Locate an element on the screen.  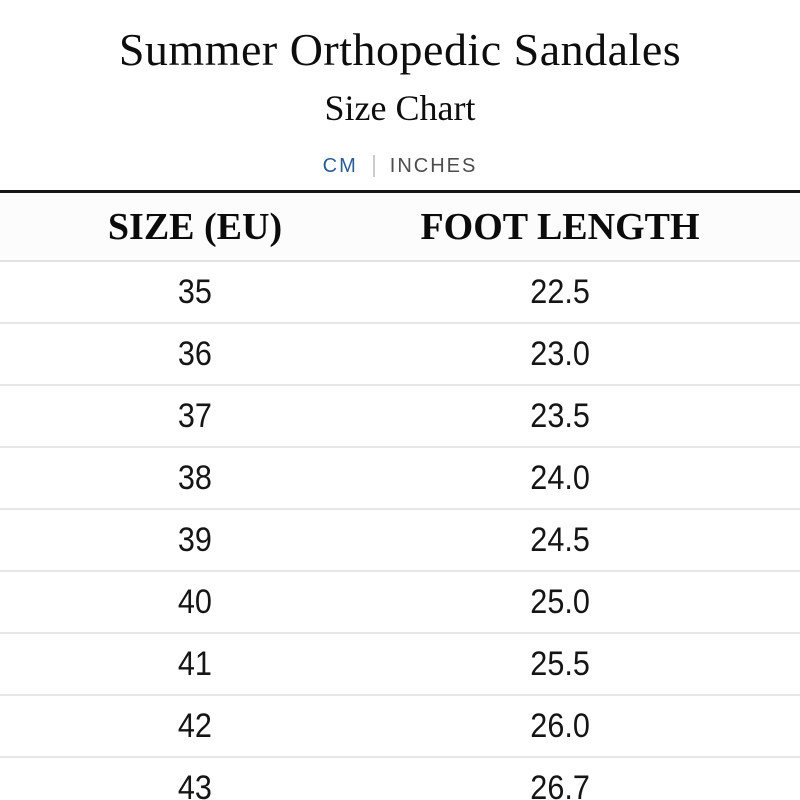
foot-length-cell: 22.5 is located at coordinates (560, 291).